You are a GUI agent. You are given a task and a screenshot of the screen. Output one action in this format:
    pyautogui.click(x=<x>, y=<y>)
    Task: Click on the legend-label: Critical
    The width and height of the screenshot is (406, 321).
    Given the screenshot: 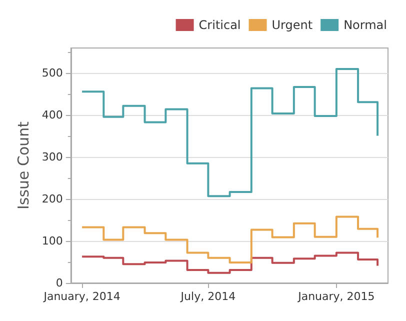 What is the action you would take?
    pyautogui.click(x=219, y=25)
    